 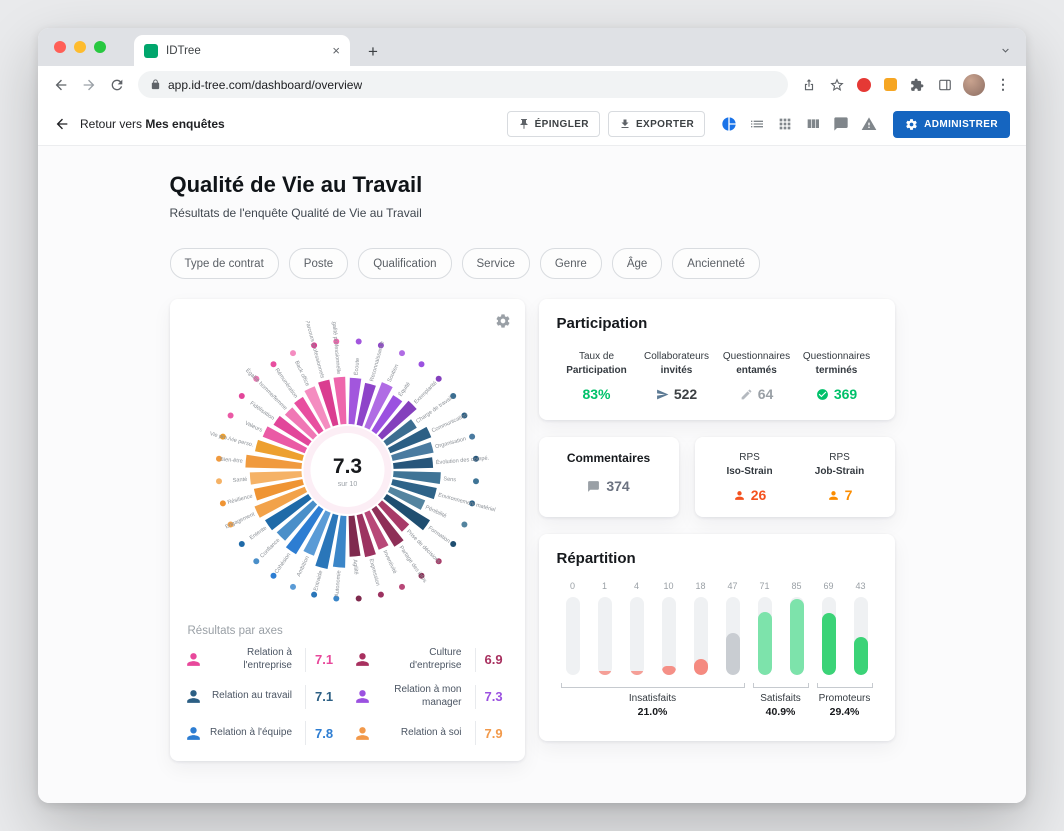 I want to click on close-window-button, so click(x=60, y=47).